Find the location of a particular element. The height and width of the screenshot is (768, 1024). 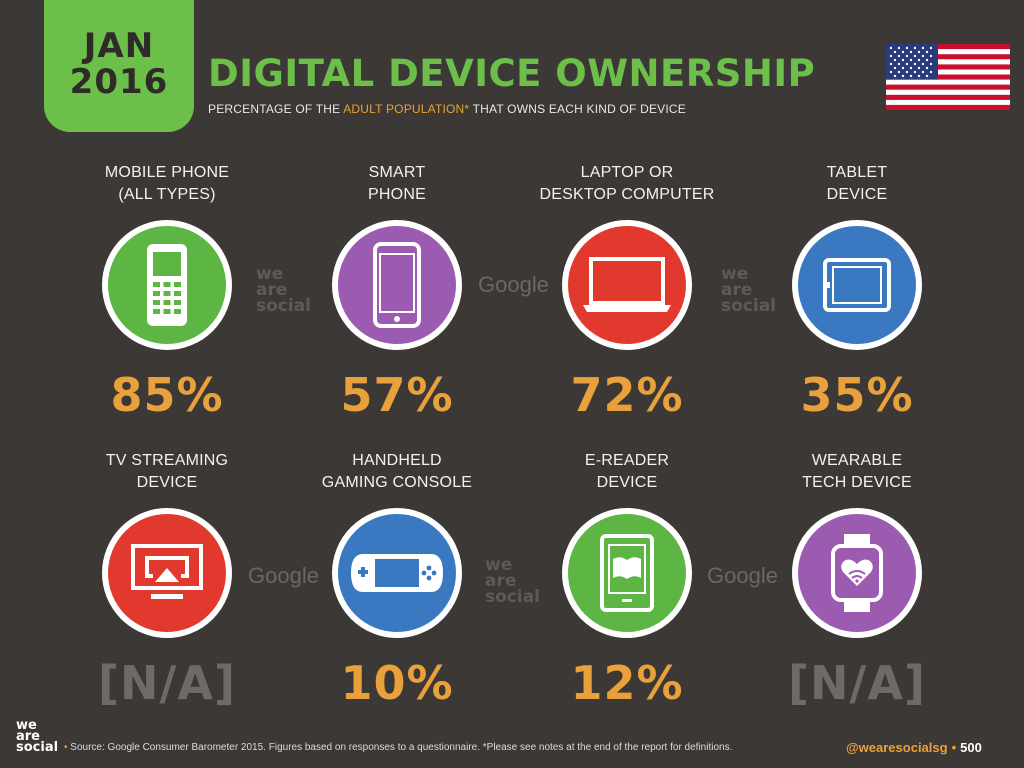

page-number: 500 is located at coordinates (971, 747).